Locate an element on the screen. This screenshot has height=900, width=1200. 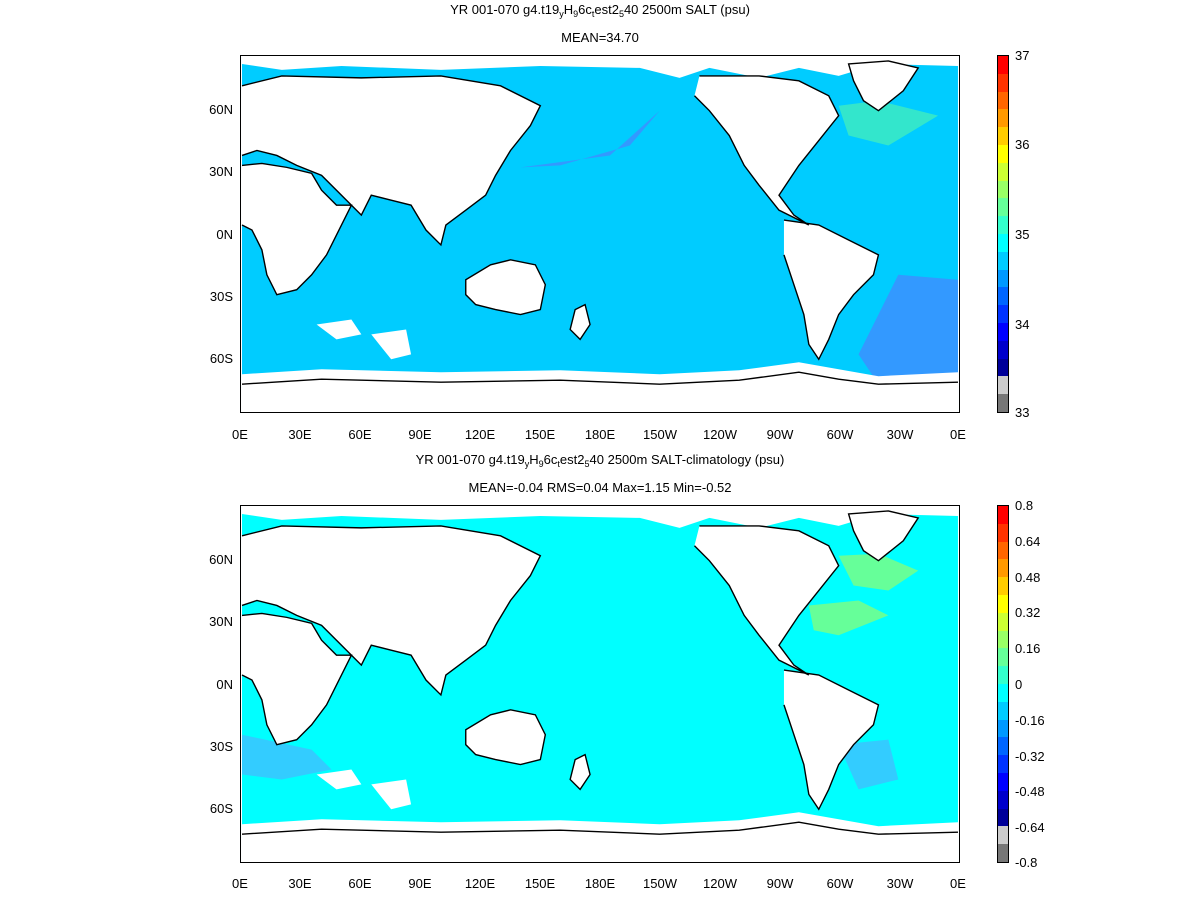
panel2-cbar-label: 0.32 is located at coordinates (1028, 612).